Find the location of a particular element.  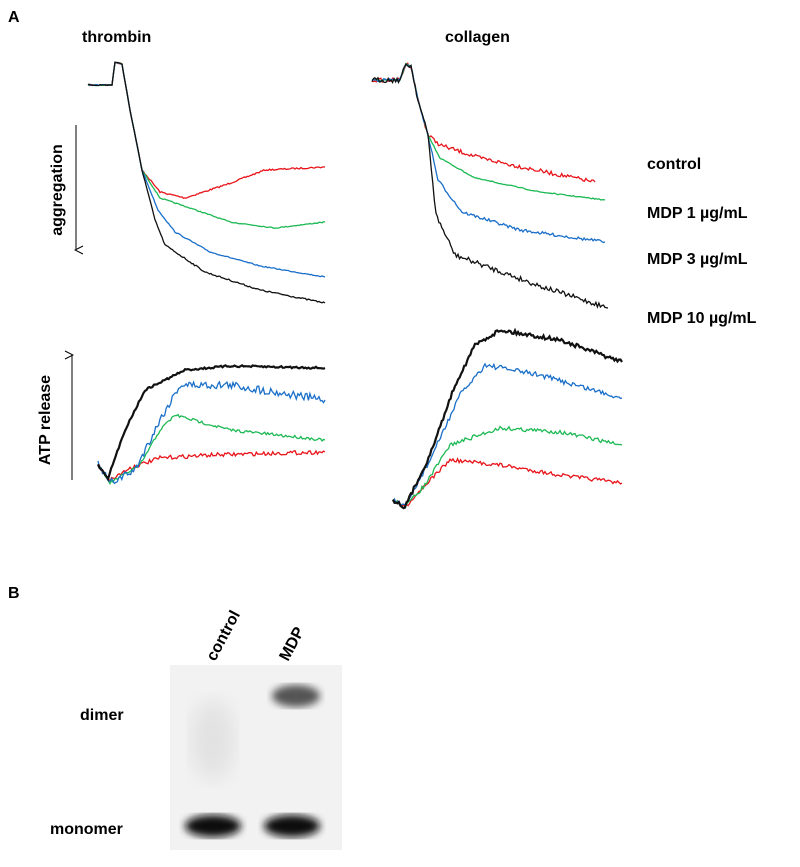

panel-label: B is located at coordinates (14, 593).